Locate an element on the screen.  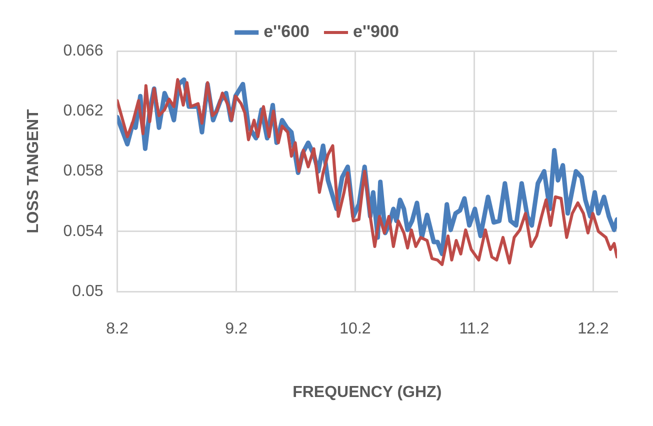
x-tick-label: 8.2 is located at coordinates (117, 329).